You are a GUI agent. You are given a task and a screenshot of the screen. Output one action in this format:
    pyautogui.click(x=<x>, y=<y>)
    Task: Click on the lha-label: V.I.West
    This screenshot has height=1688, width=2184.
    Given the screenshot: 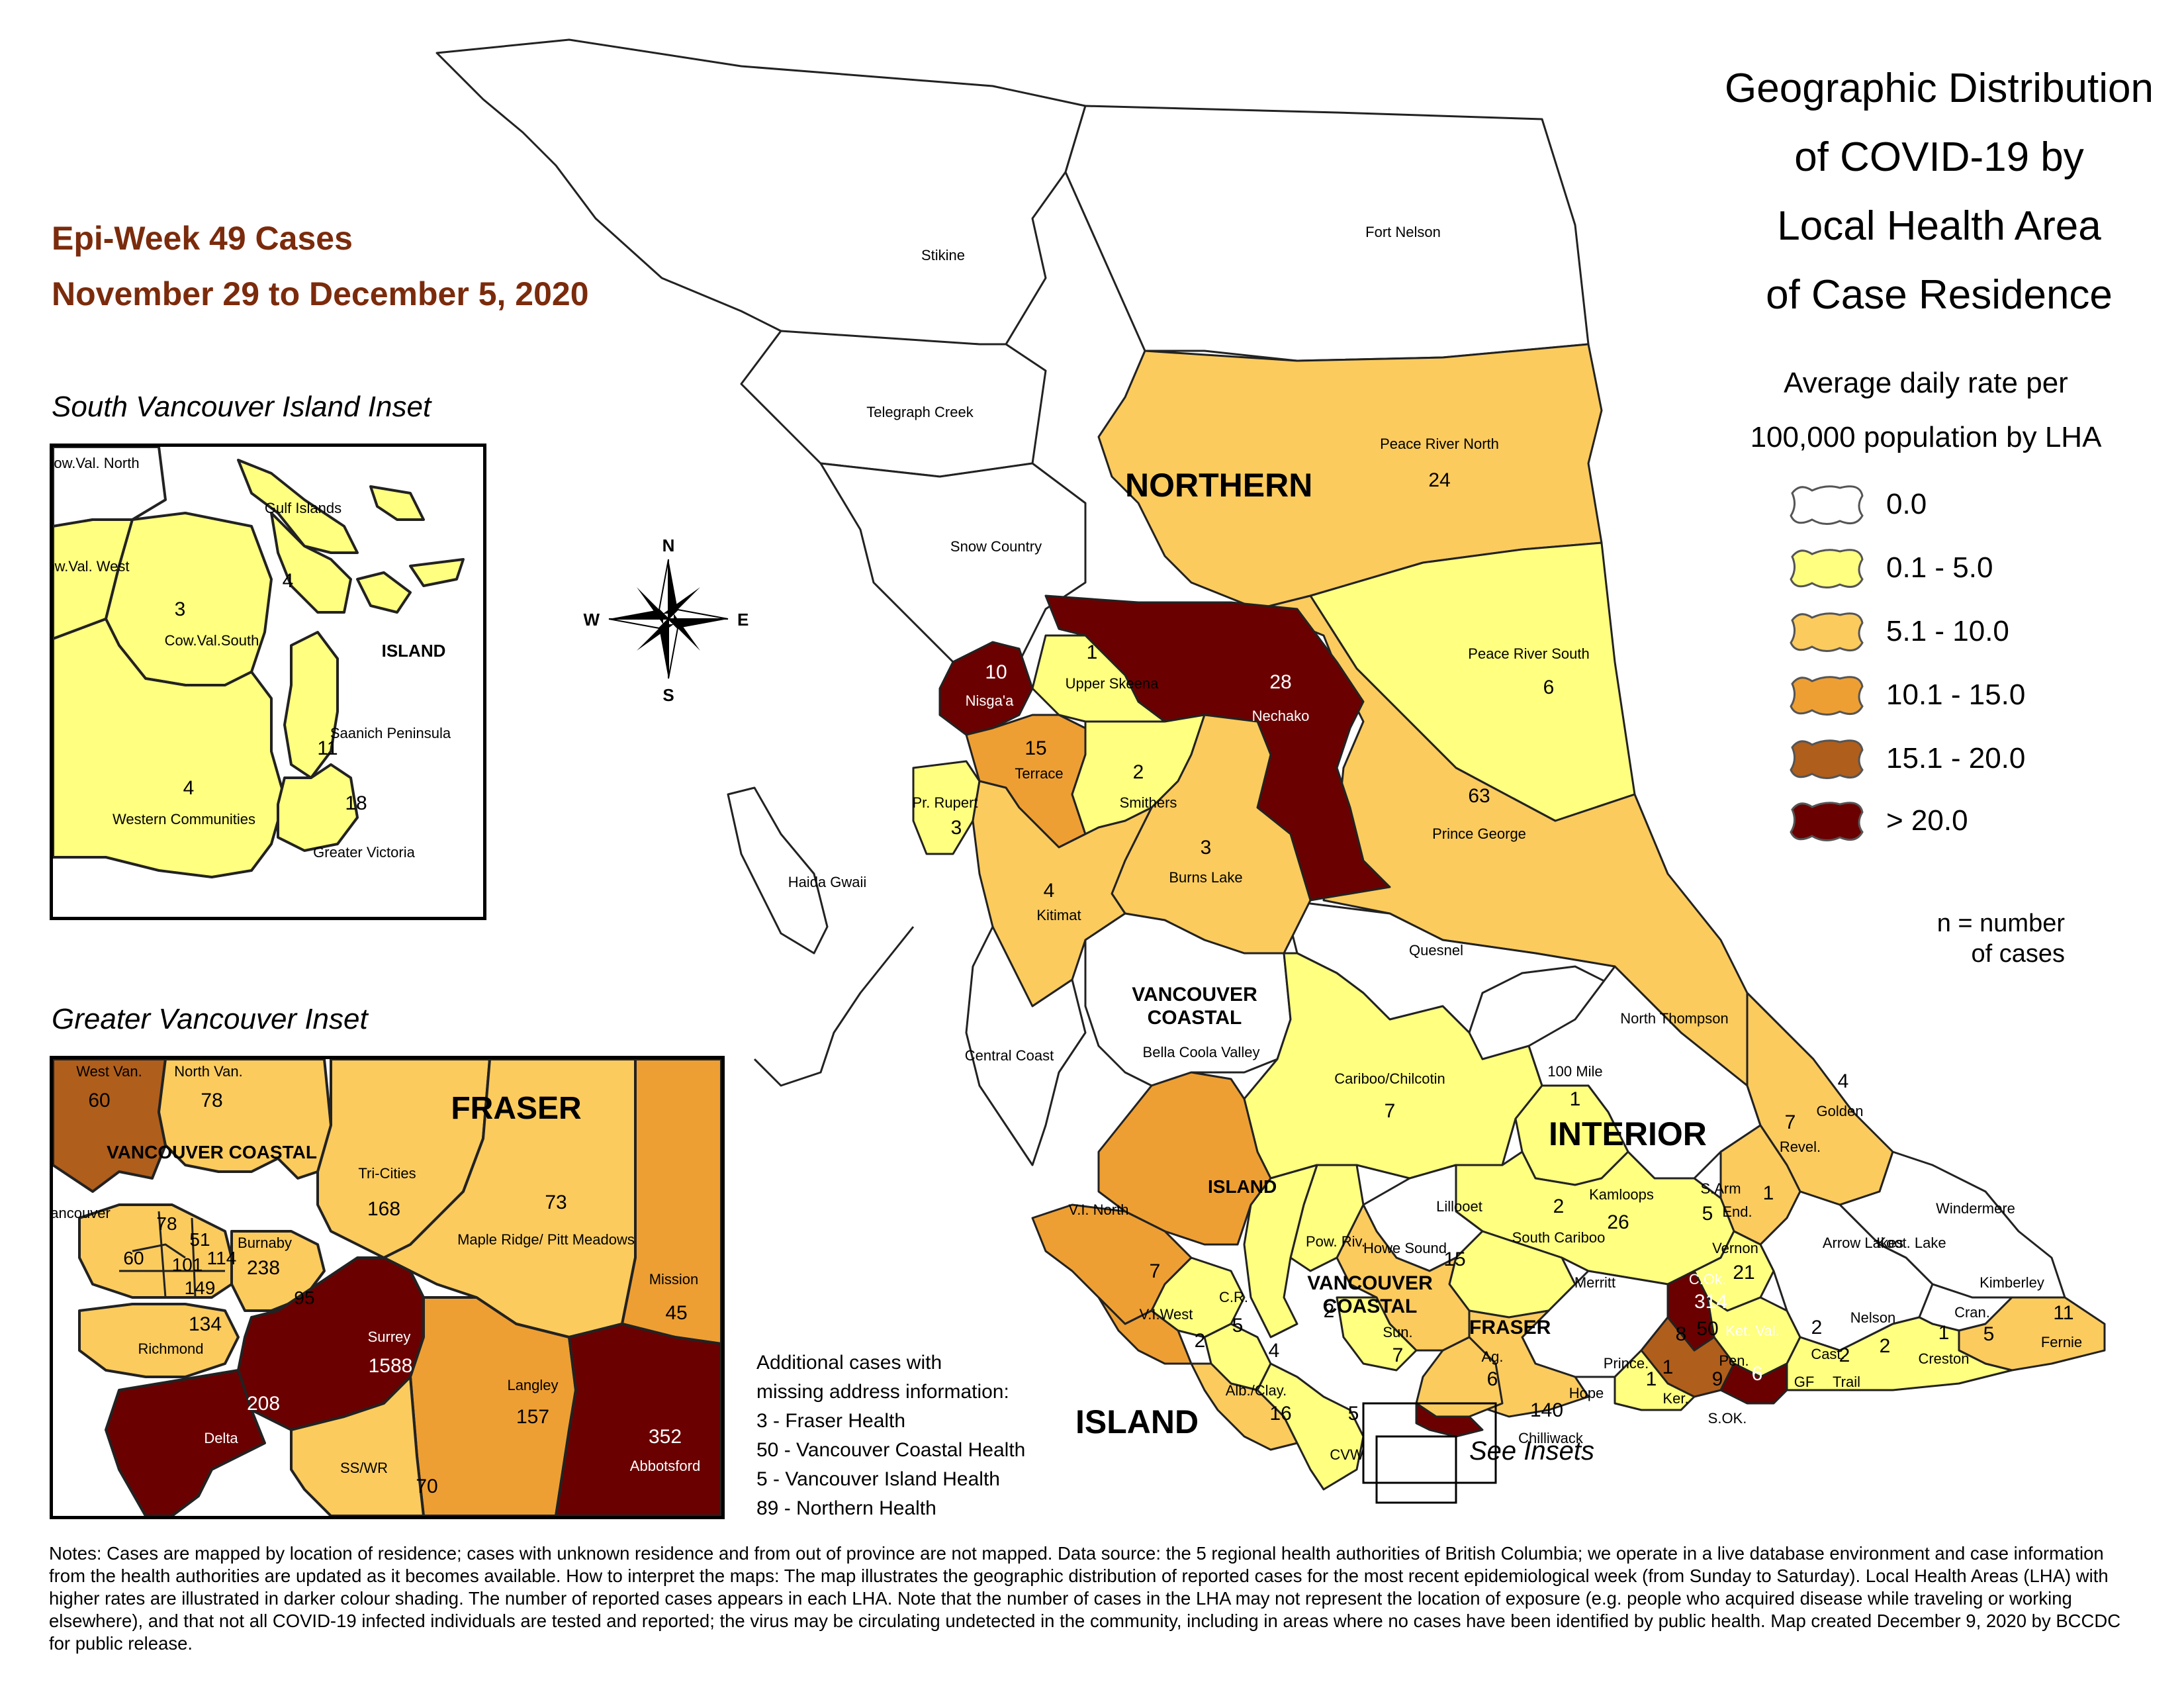 What is the action you would take?
    pyautogui.click(x=1166, y=1314)
    